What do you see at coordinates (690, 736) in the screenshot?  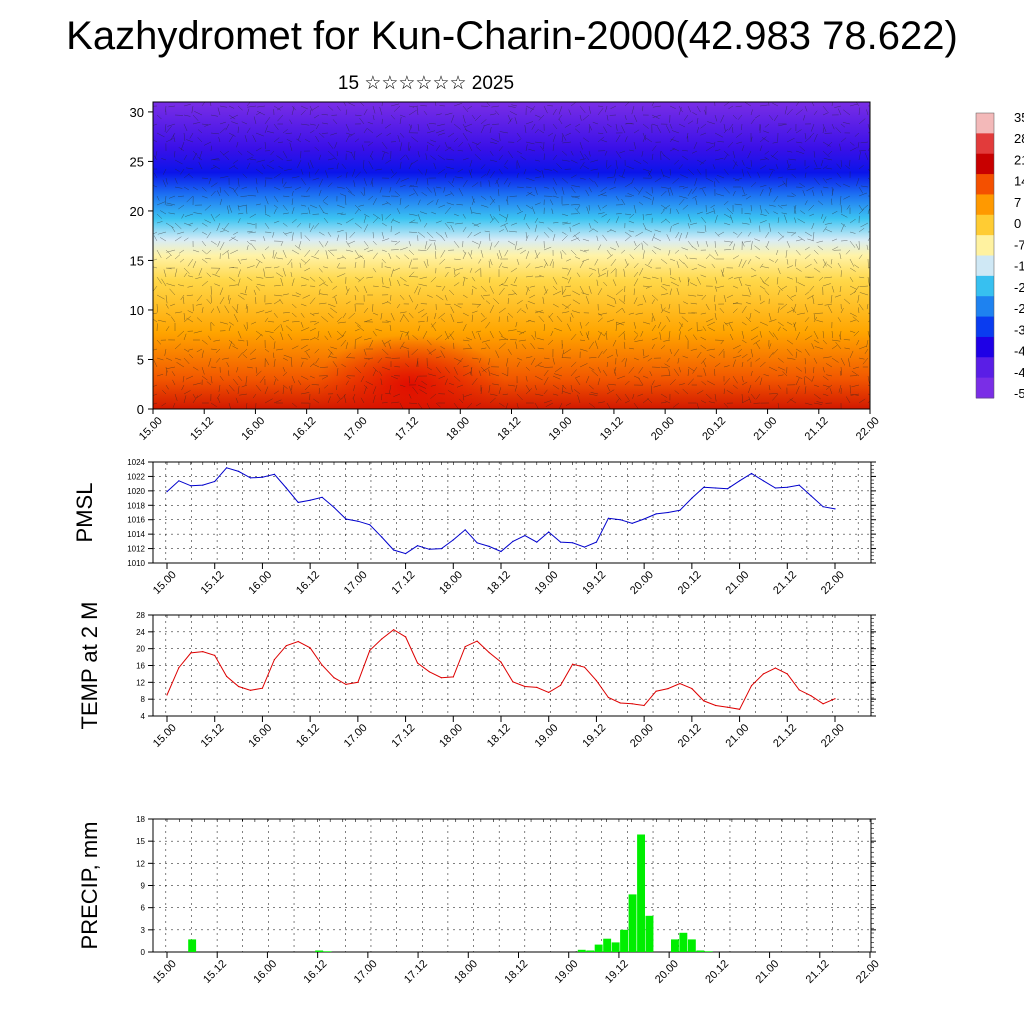 I see `x-tick-label: 20.12` at bounding box center [690, 736].